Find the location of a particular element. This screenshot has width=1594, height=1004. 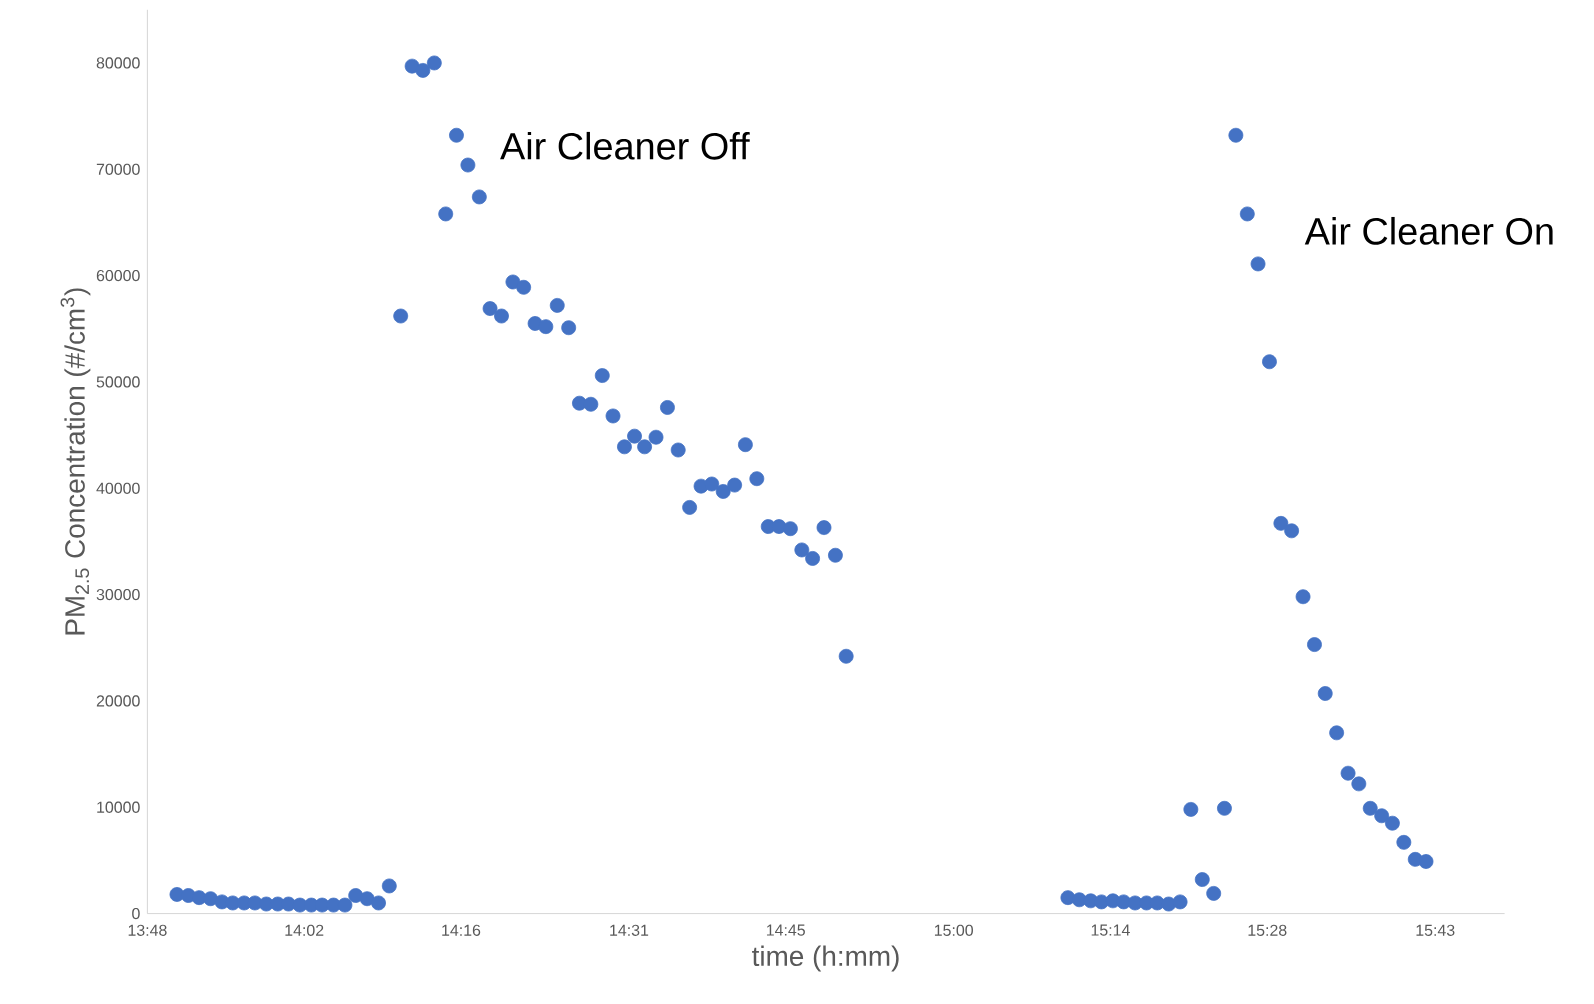

y-tick-label: 10000 is located at coordinates (118, 807).